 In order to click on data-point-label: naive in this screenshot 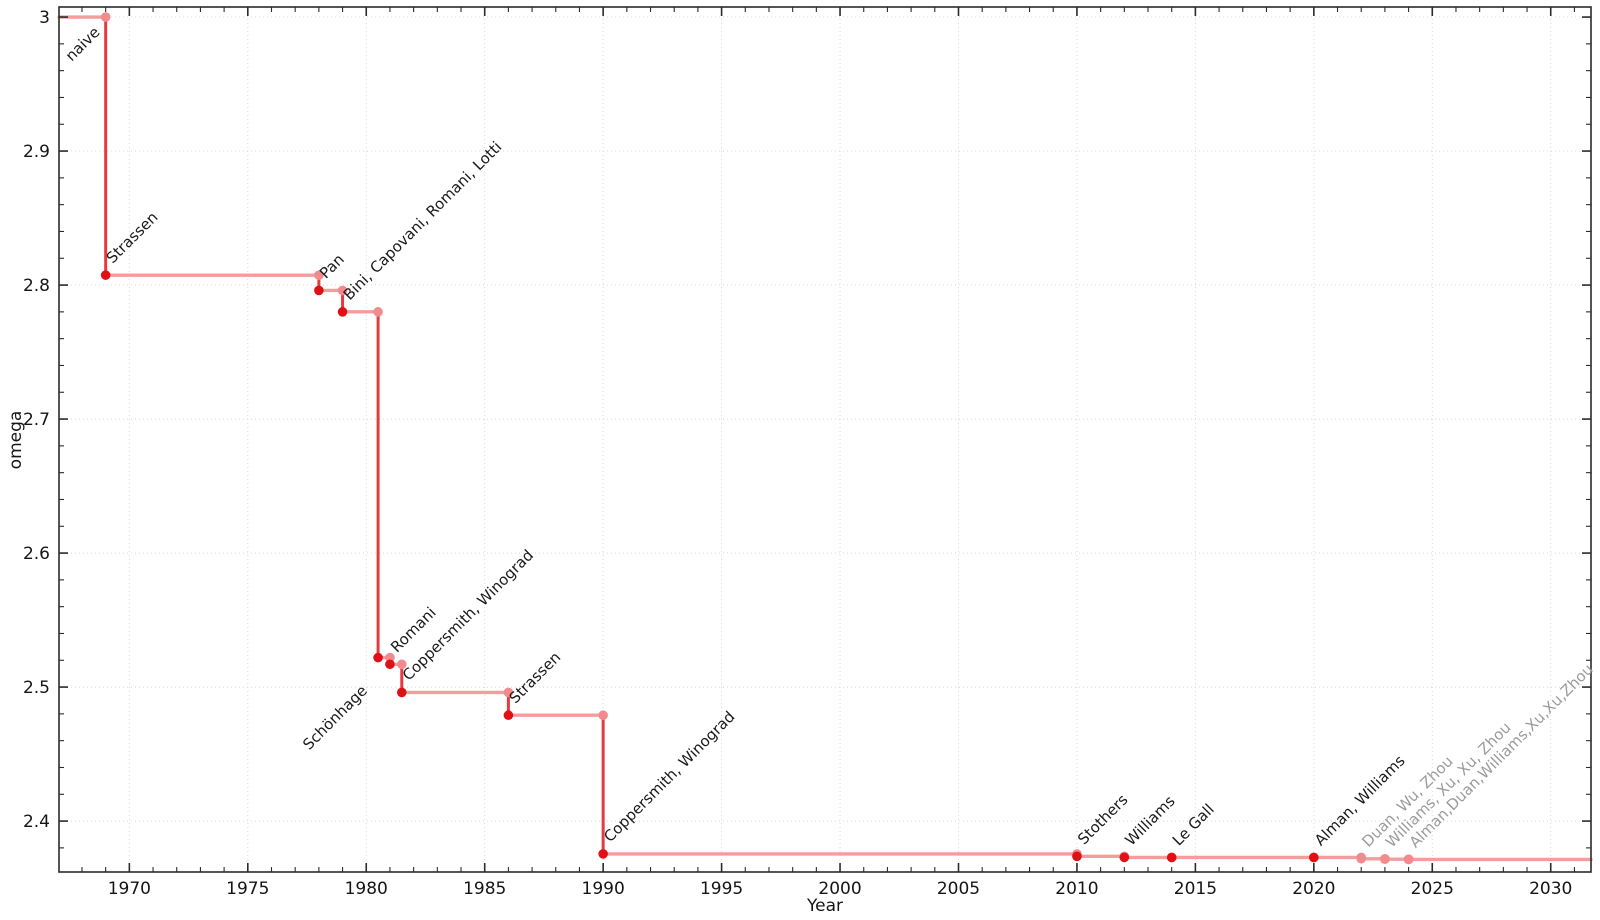, I will do `click(83, 44)`.